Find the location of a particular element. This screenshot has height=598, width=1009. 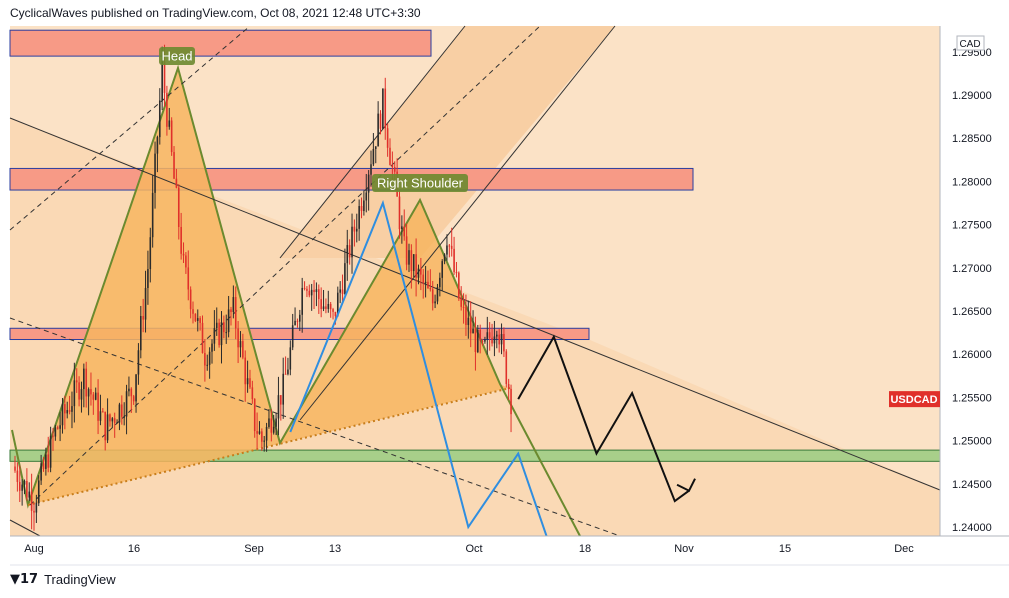

y-tick-label: 1.24000 is located at coordinates (972, 528).